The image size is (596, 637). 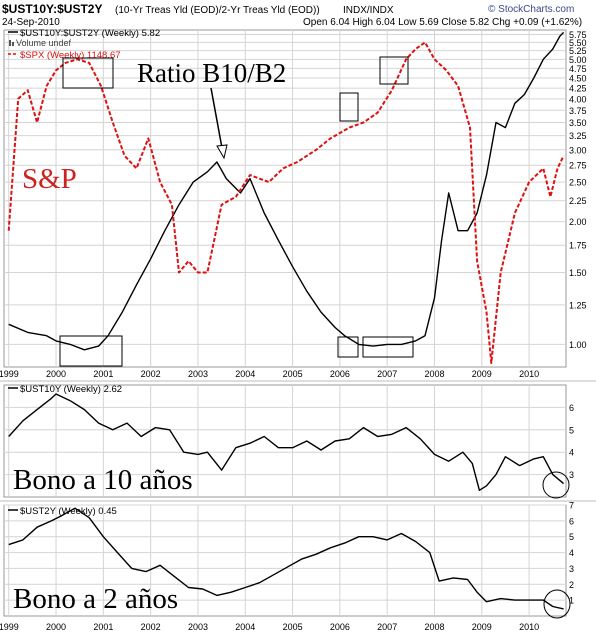 What do you see at coordinates (90, 33) in the screenshot?
I see `legend-ratio: $UST10Y:$UST2Y (Weekly) 5.82` at bounding box center [90, 33].